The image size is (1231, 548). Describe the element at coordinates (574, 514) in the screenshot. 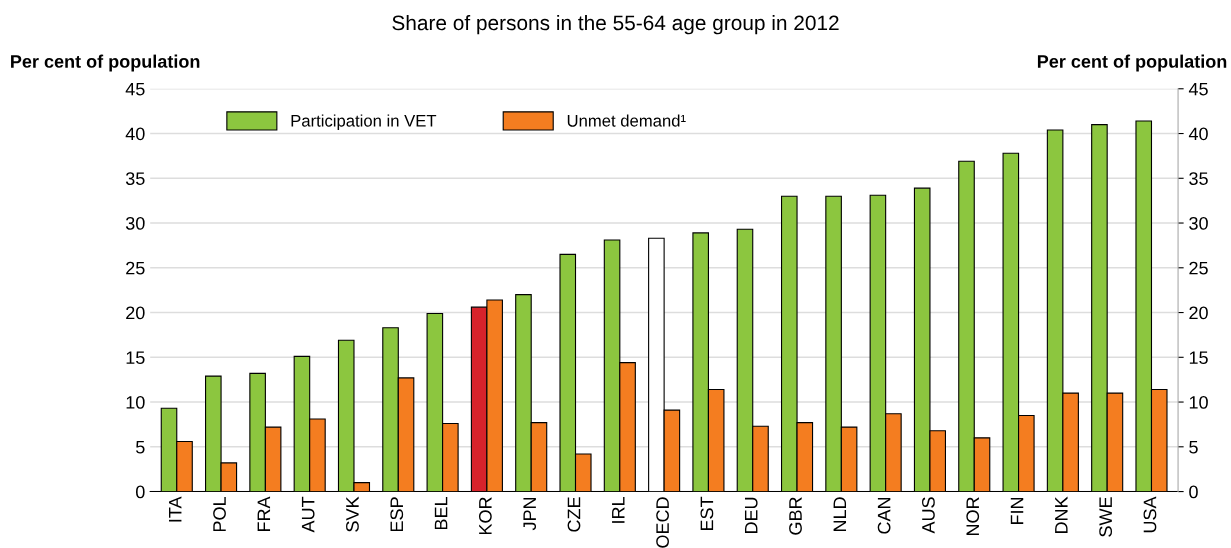

I see `x-tick-label: CZE` at that location.